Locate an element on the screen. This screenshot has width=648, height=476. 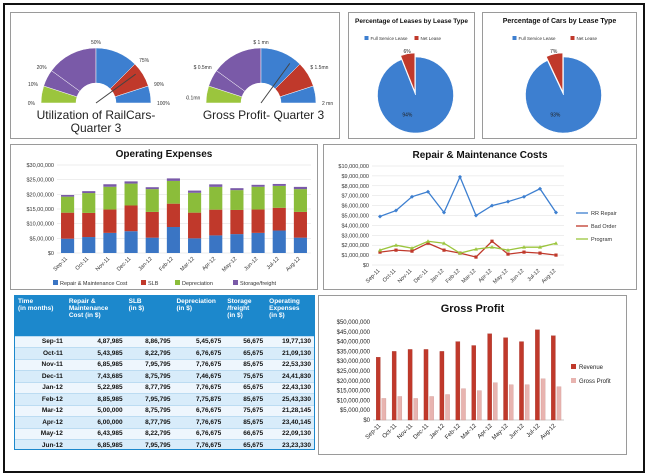
table-header-cell: Repair & Maintenance Cost (in $) is located at coordinates (95, 316).